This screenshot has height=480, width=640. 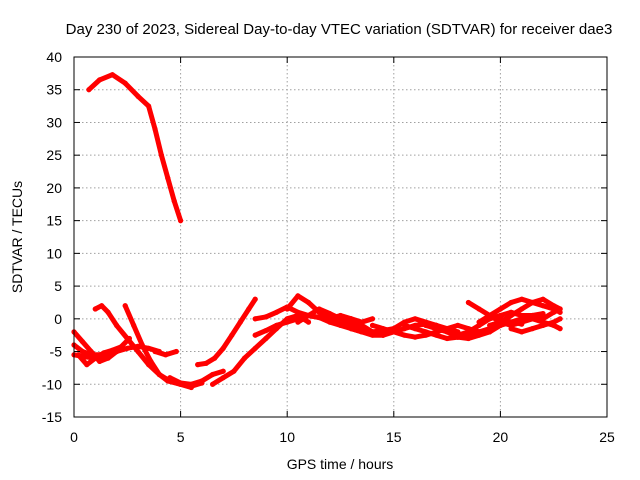 I want to click on x-tick-label: 10, so click(x=287, y=437).